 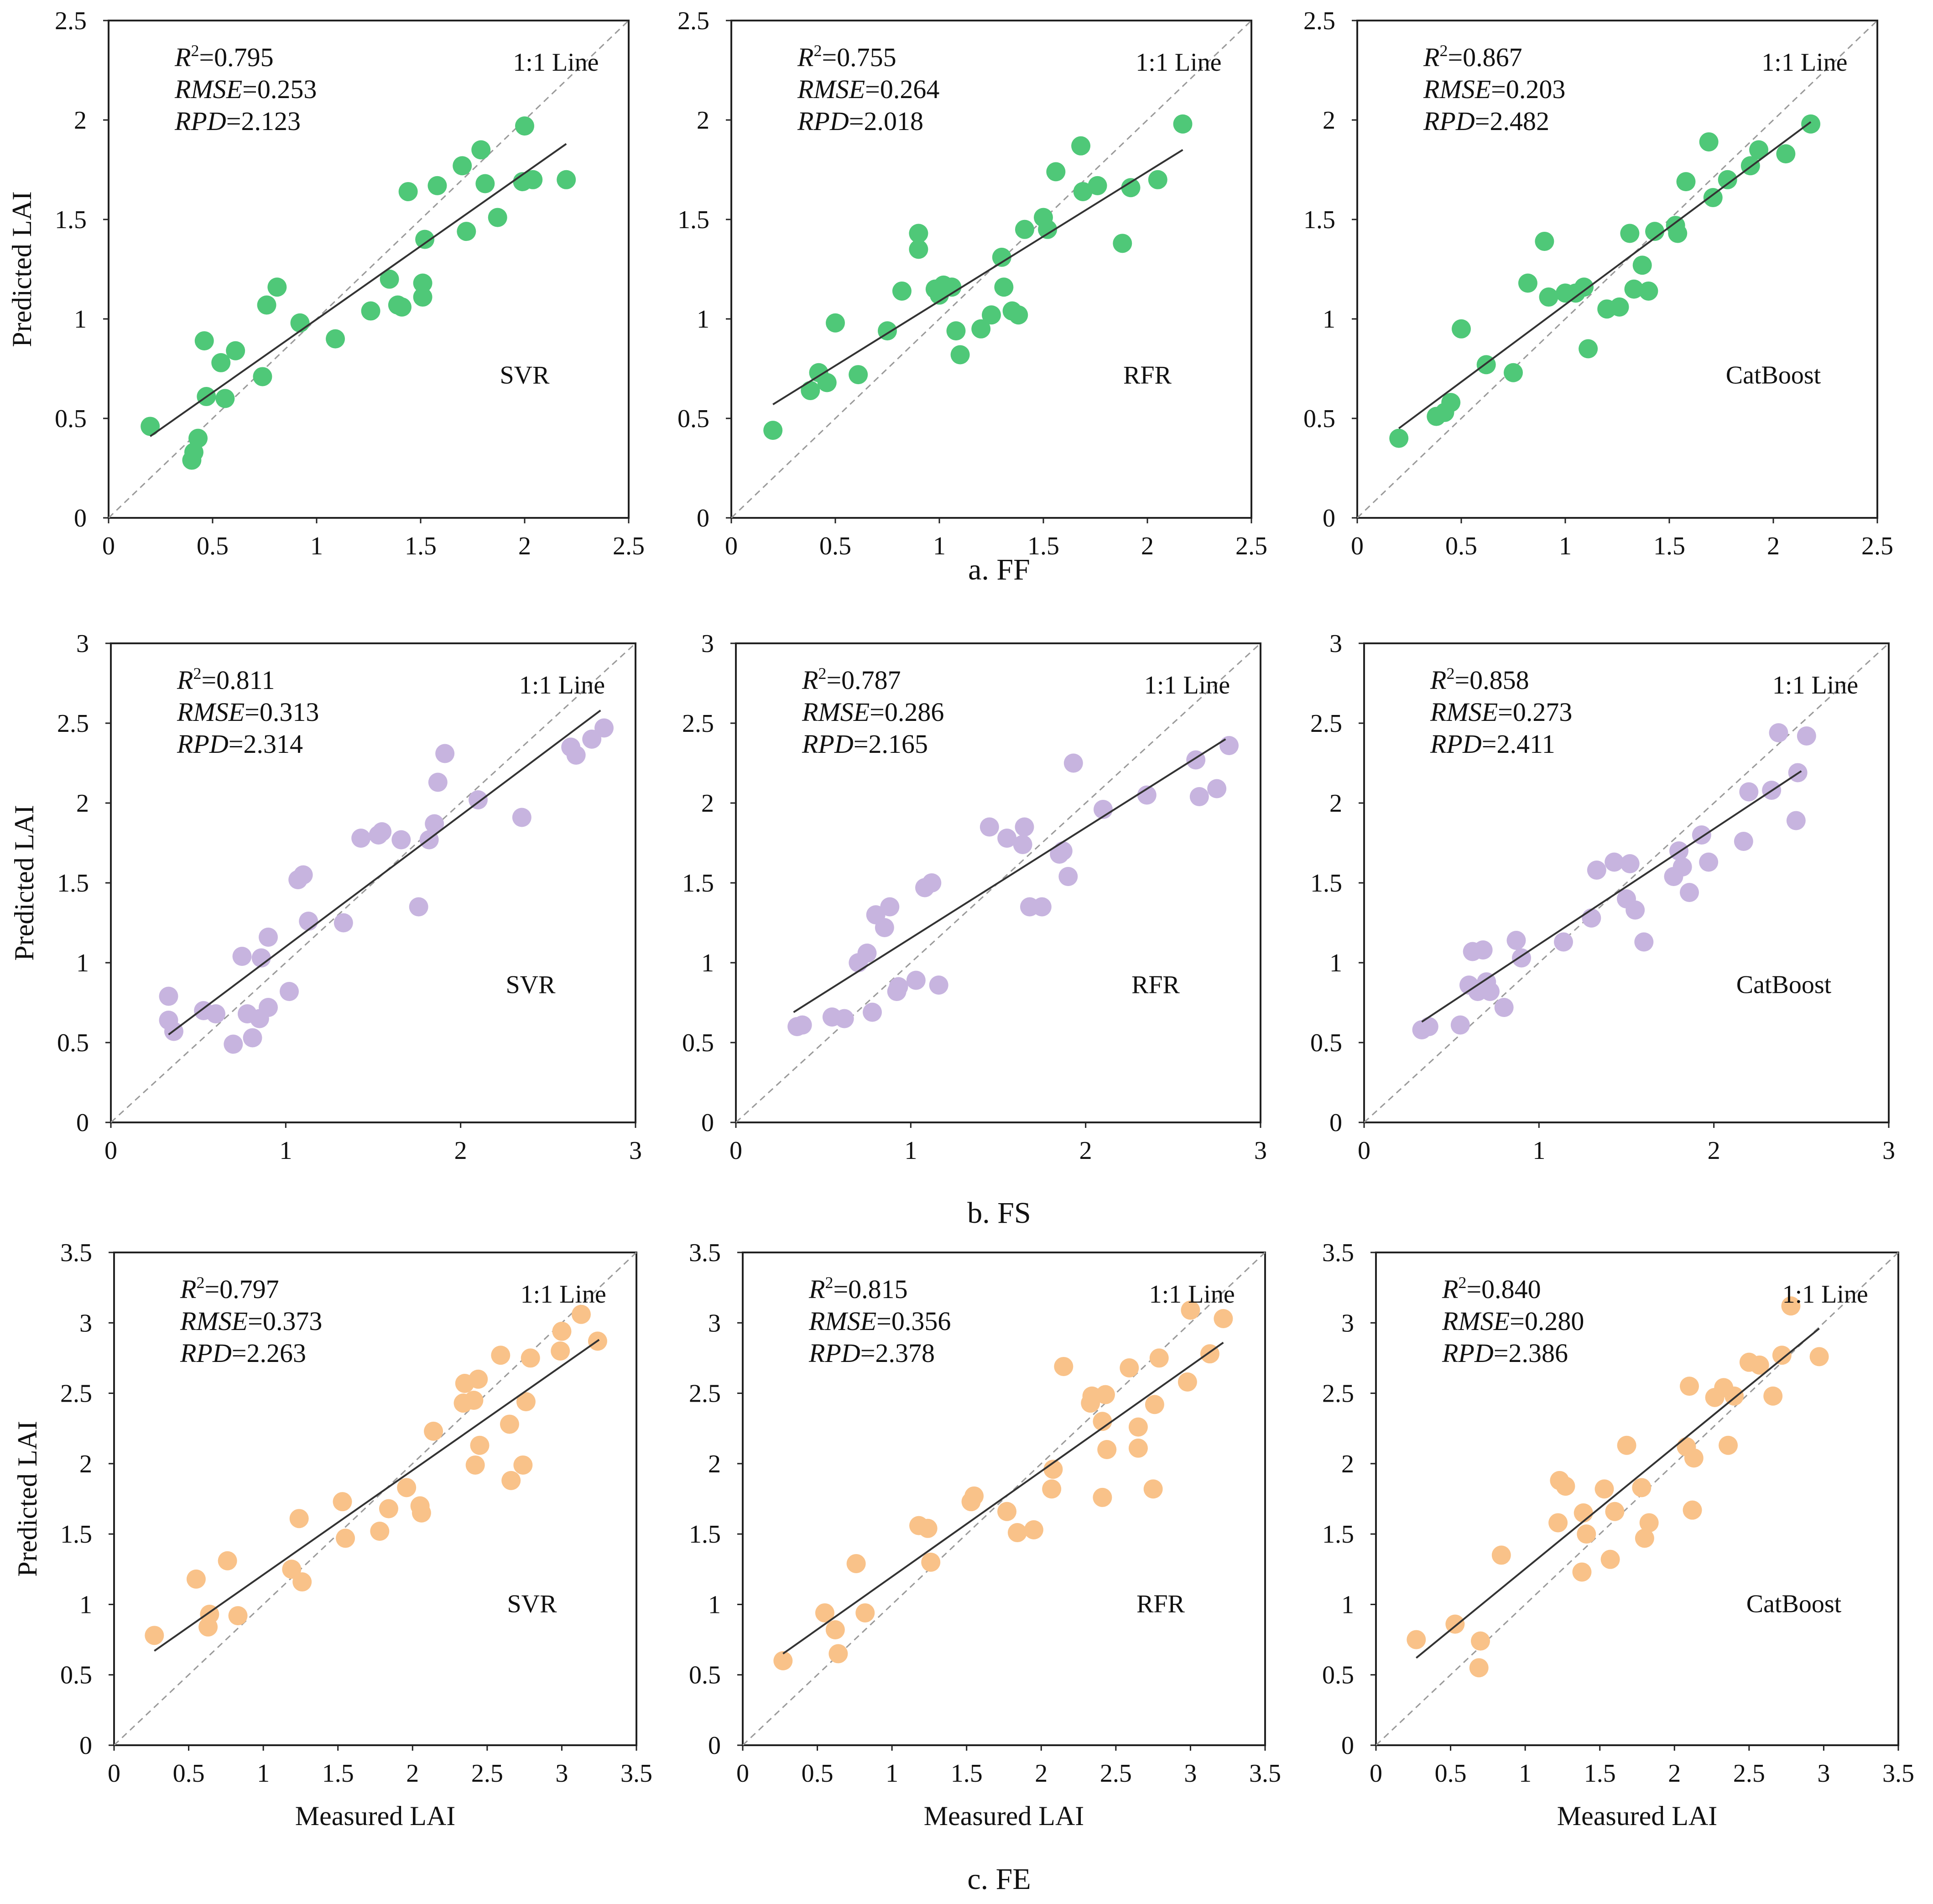 I want to click on y-tick-label: 2.5, so click(x=71, y=21).